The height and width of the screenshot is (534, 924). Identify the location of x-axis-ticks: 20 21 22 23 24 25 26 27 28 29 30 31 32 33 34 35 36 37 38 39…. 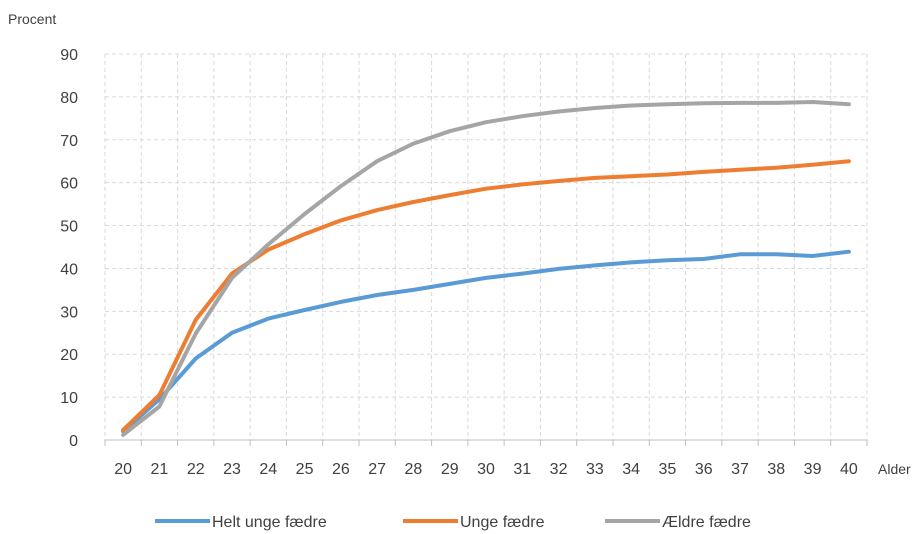
(486, 459).